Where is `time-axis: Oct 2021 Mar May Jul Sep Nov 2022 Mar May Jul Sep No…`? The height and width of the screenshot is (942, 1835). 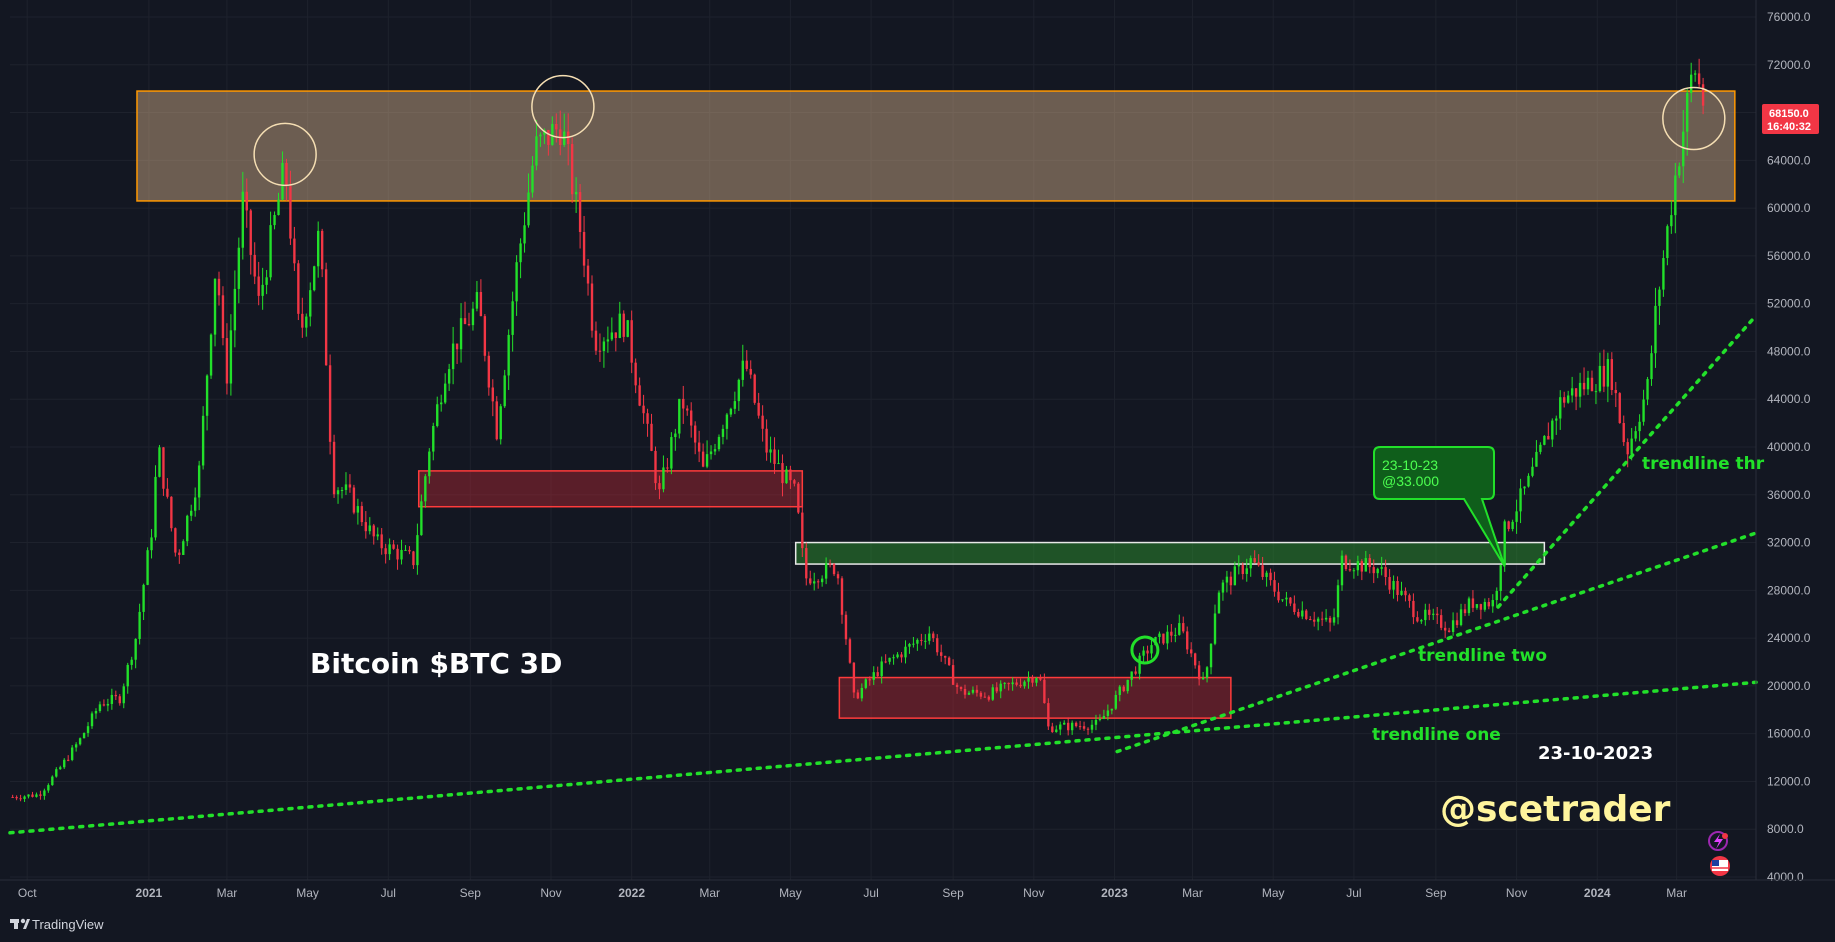
time-axis: Oct 2021 Mar May Jul Sep Nov 2022 Mar May Jul Sep No… is located at coordinates (917, 889).